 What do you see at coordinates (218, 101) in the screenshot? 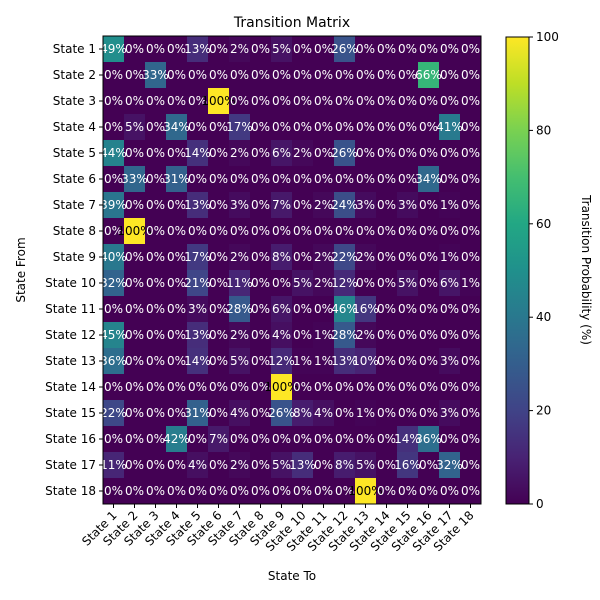
I see `cell-value-label: 100%` at bounding box center [218, 101].